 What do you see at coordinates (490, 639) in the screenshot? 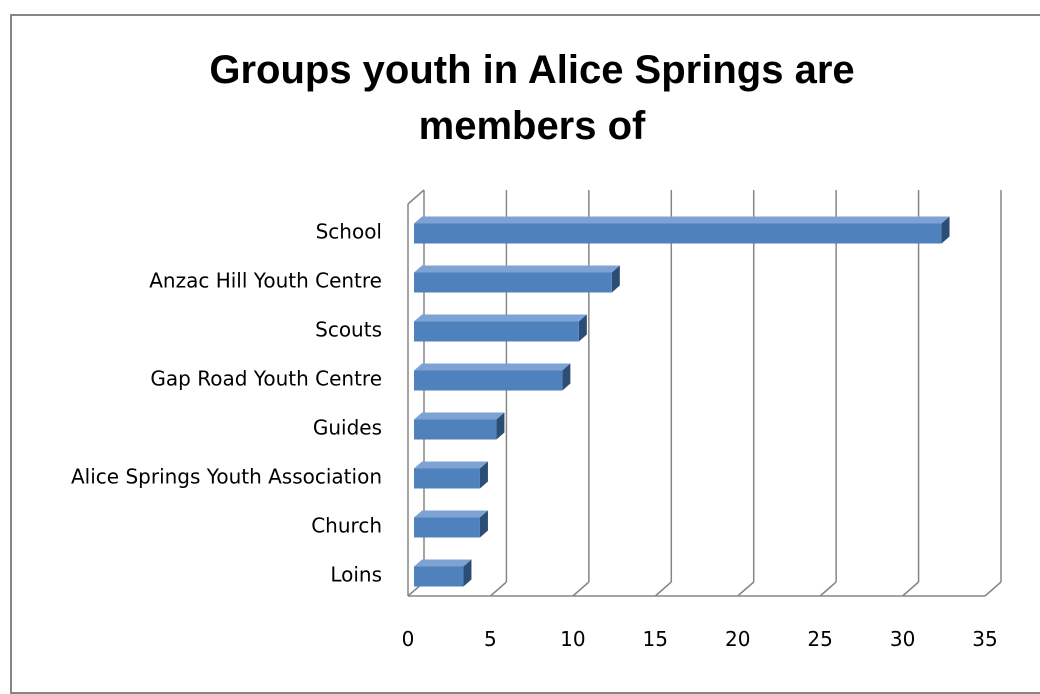
I see `x-tick-label: 5` at bounding box center [490, 639].